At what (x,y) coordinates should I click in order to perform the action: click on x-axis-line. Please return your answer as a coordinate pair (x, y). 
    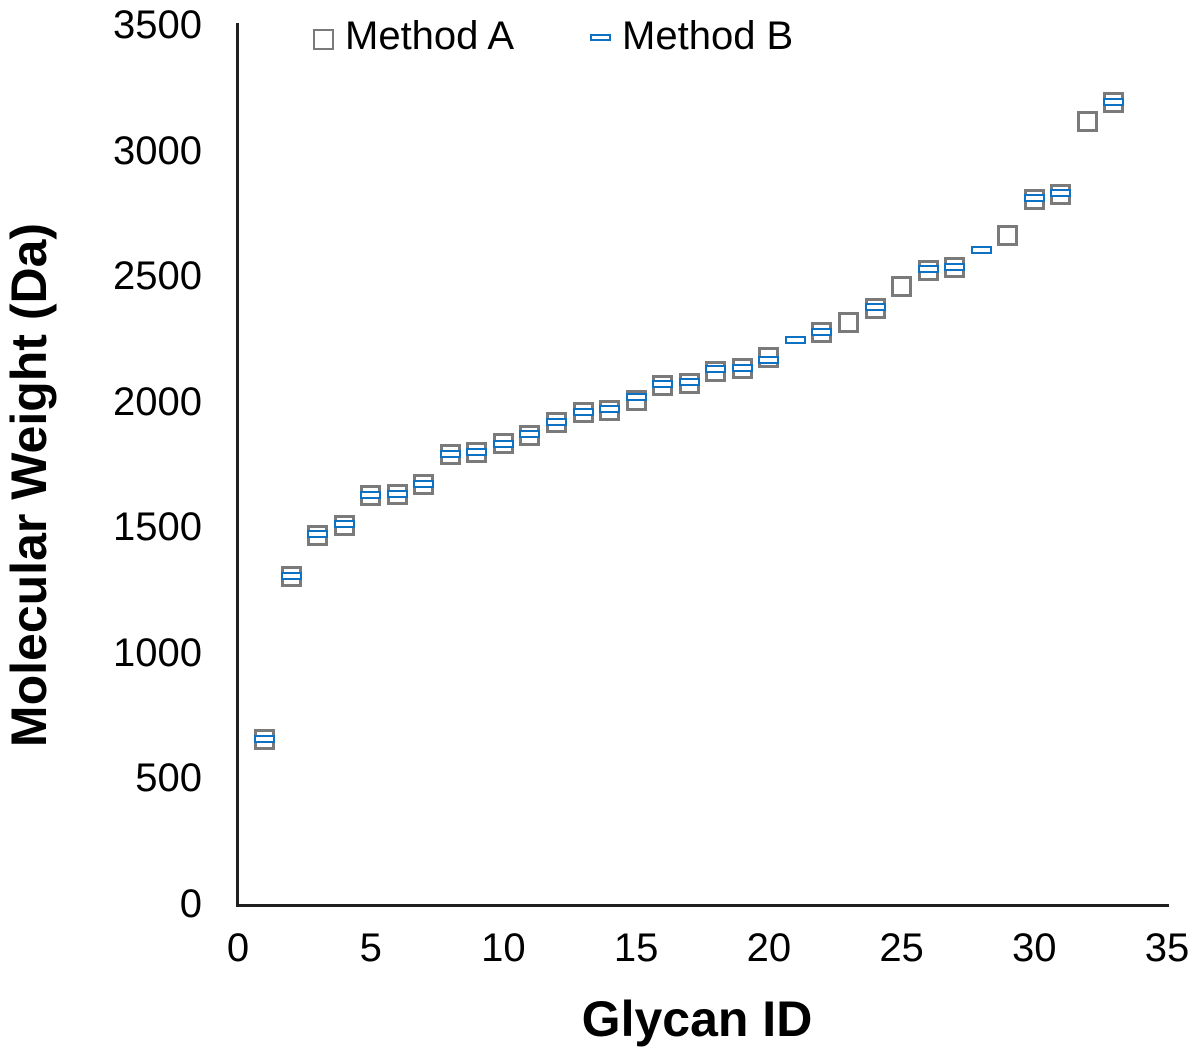
    Looking at the image, I should click on (702, 905).